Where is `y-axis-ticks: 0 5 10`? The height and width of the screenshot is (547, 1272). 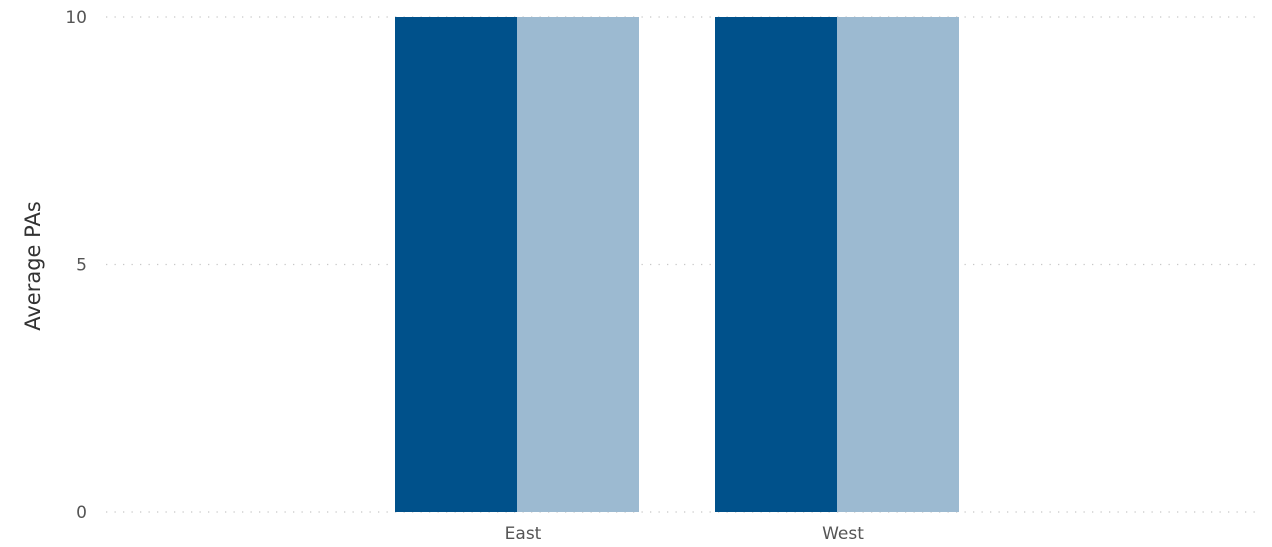
y-axis-ticks: 0 5 10 is located at coordinates (76, 265).